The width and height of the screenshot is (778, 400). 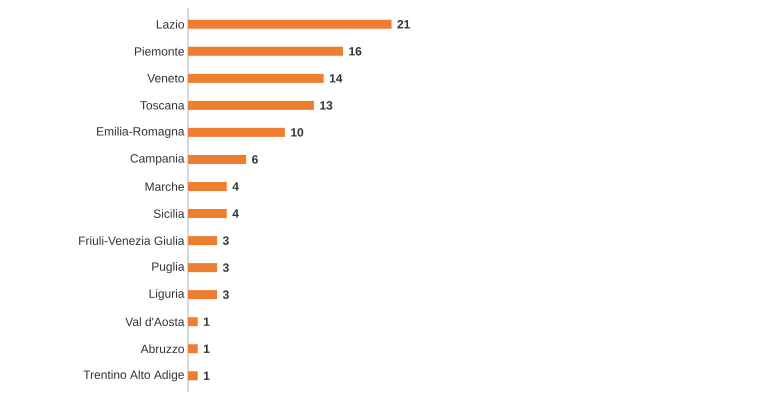 What do you see at coordinates (169, 213) in the screenshot?
I see `y-tick-label: Sicilia` at bounding box center [169, 213].